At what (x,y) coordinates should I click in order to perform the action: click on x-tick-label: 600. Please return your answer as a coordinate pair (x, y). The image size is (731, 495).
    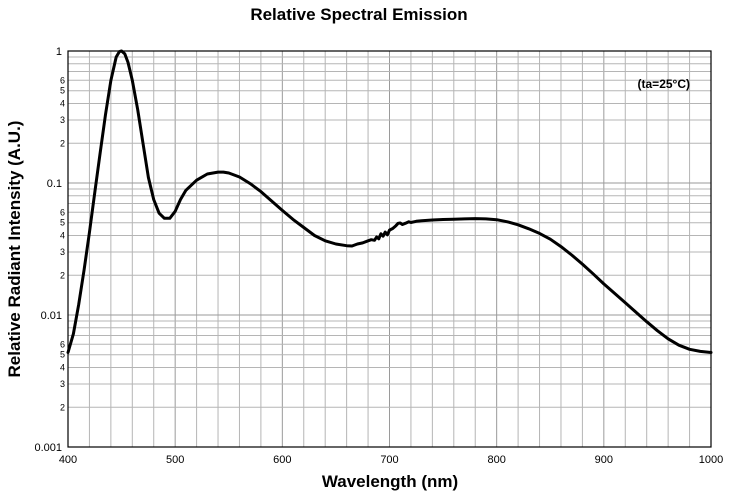
    Looking at the image, I should click on (282, 460).